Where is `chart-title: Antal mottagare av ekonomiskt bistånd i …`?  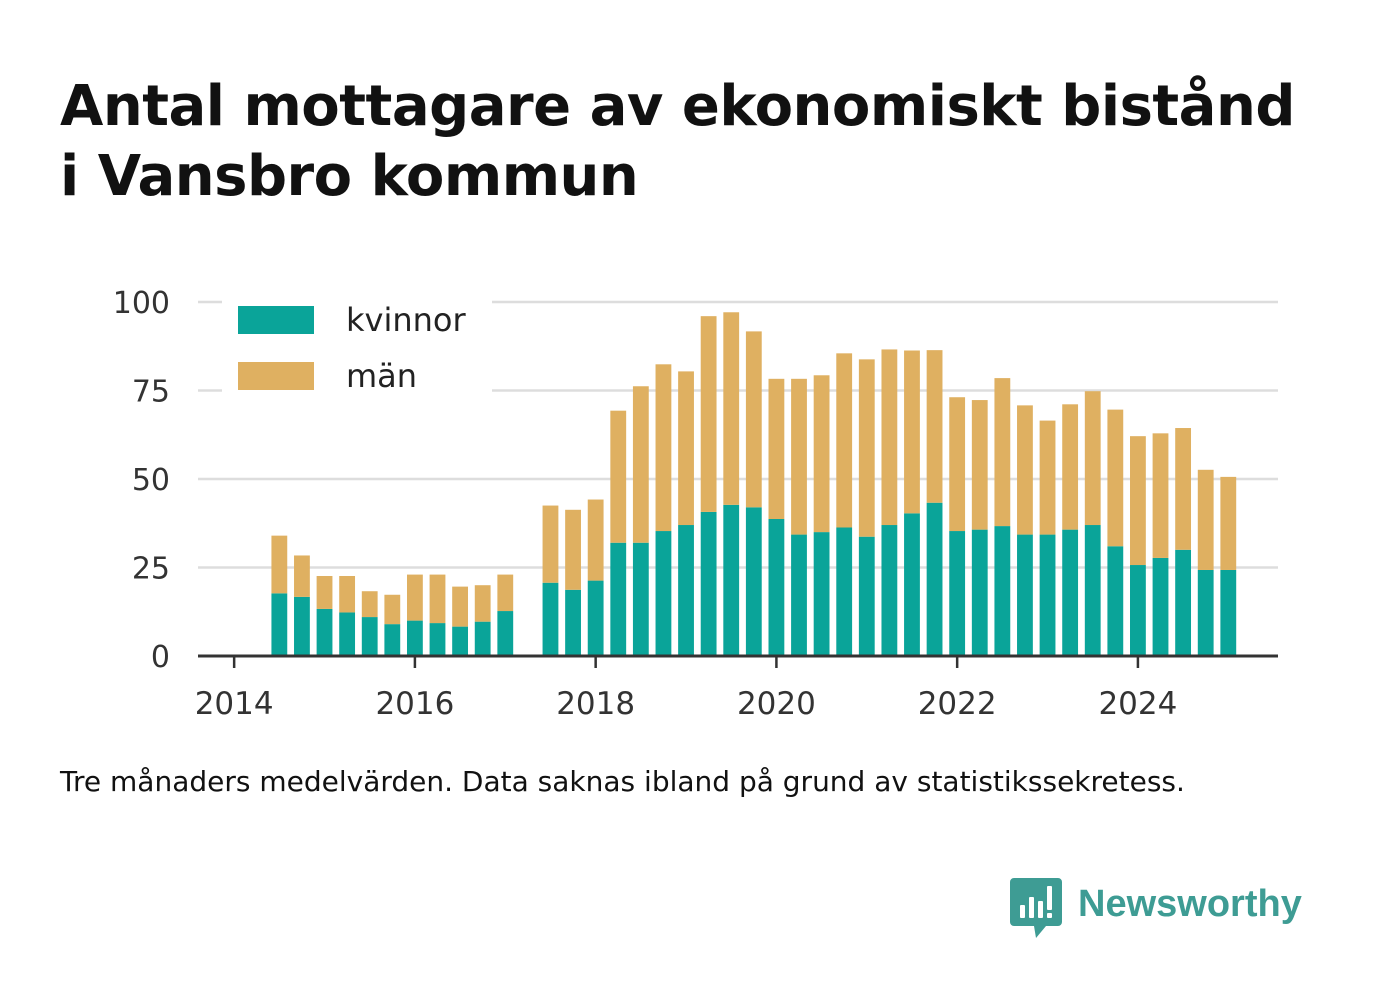 chart-title: Antal mottagare av ekonomiskt bistånd i … is located at coordinates (705, 142).